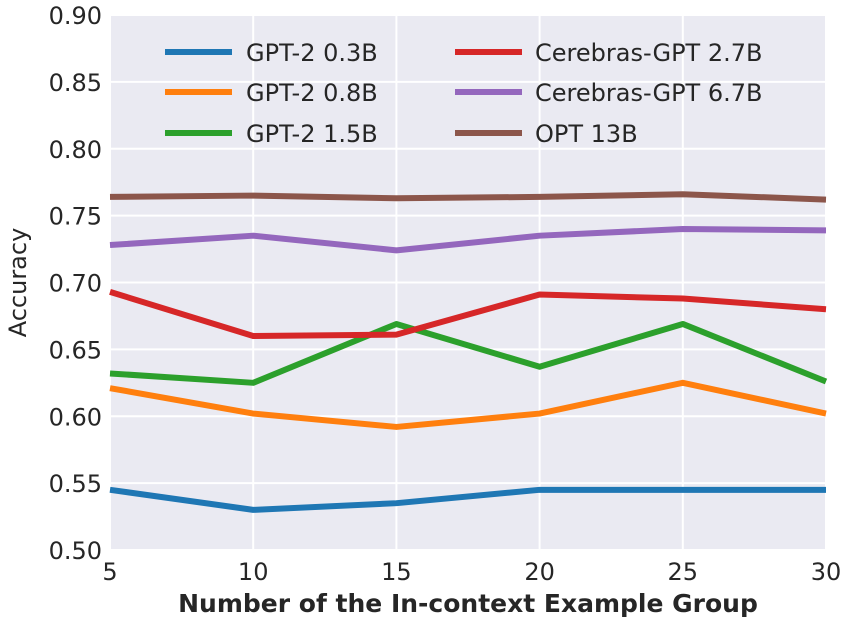  I want to click on y-tick-label: 0.80, so click(75, 150).